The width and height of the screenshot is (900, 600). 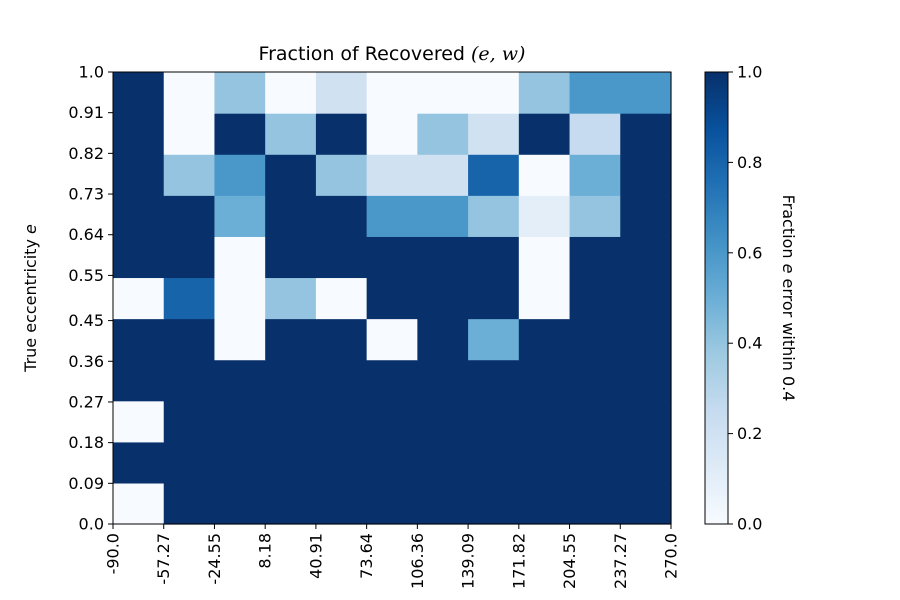 What do you see at coordinates (494, 93) in the screenshot?
I see `heatmap-cell-r10-c7` at bounding box center [494, 93].